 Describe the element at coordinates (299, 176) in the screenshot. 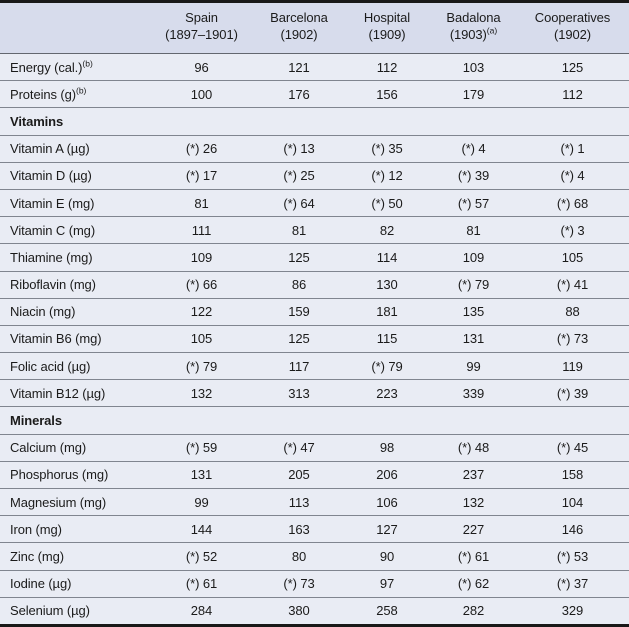

I see `value-cell: (*) 25` at that location.